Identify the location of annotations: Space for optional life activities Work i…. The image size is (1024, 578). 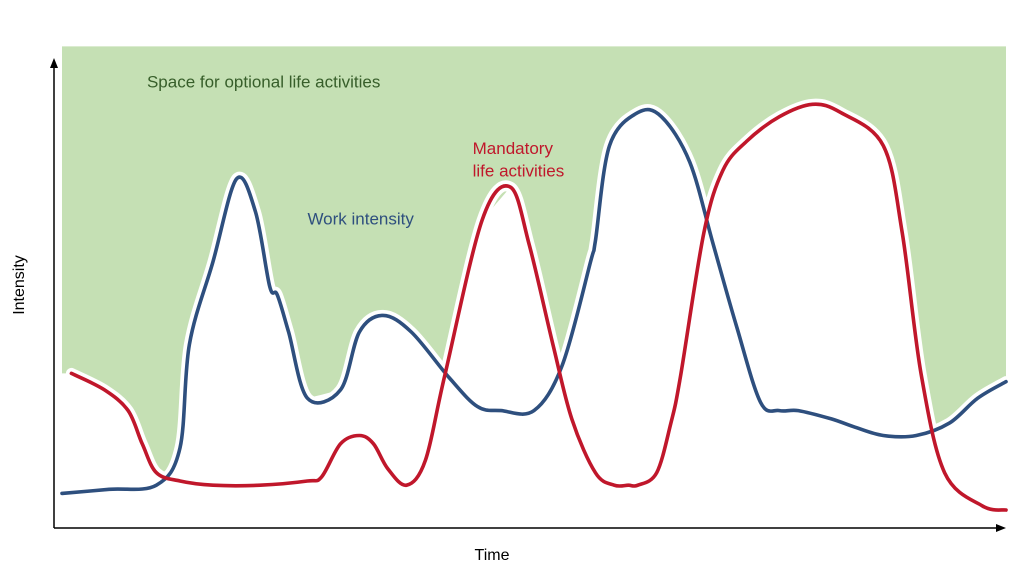
(355, 151).